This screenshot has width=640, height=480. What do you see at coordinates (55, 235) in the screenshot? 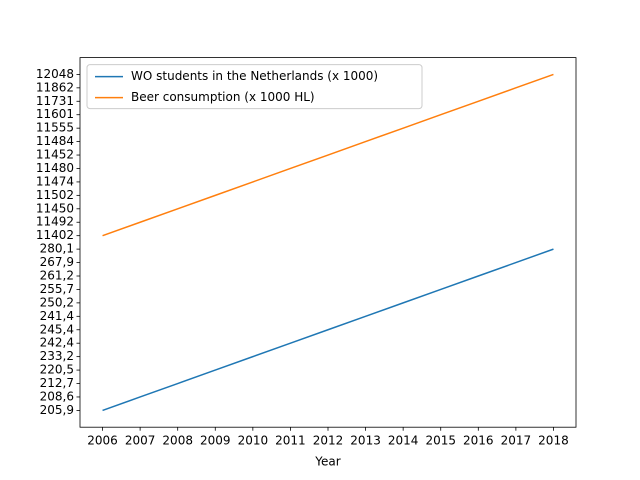
I see `y-tick-label: 11402` at bounding box center [55, 235].